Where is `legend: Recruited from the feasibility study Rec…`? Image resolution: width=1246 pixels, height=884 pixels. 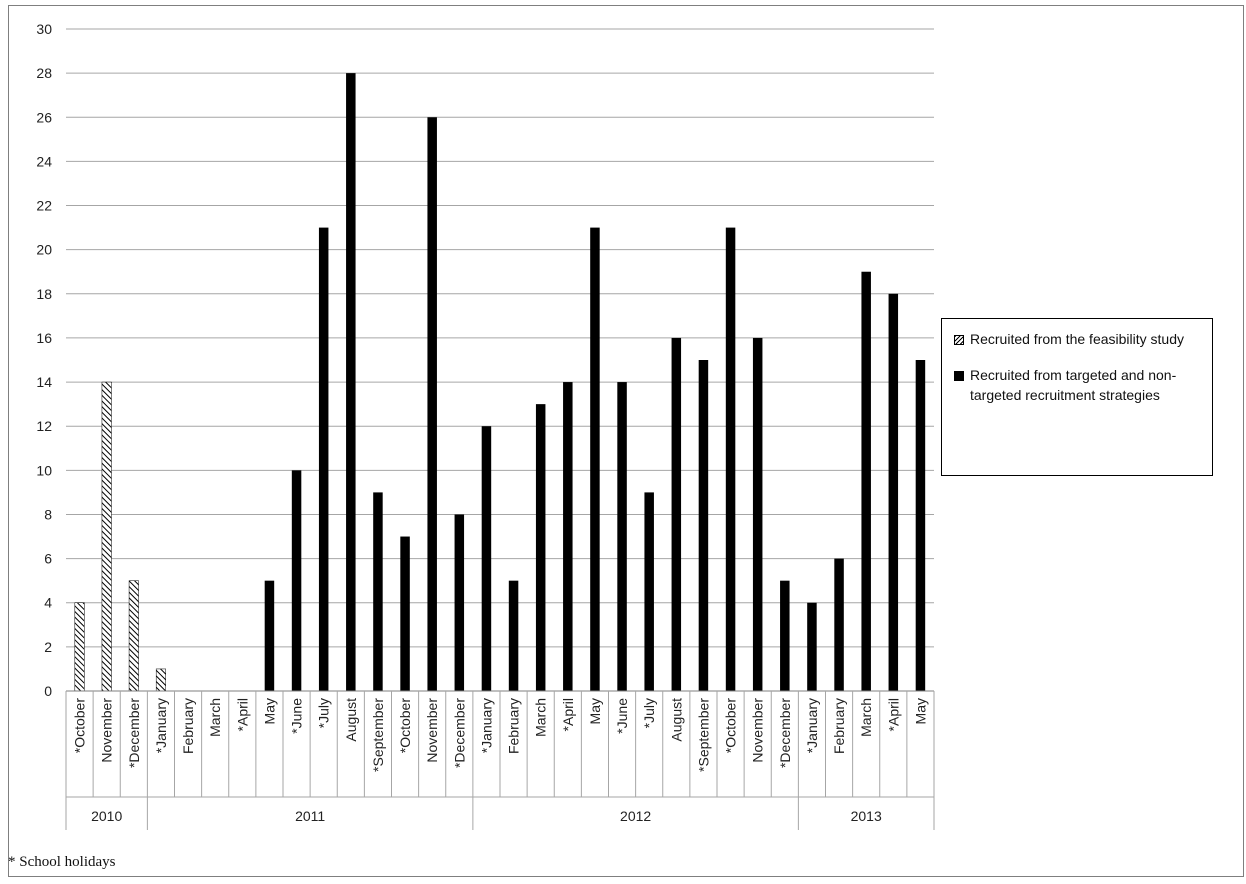
legend: Recruited from the feasibility study Rec… is located at coordinates (1077, 397).